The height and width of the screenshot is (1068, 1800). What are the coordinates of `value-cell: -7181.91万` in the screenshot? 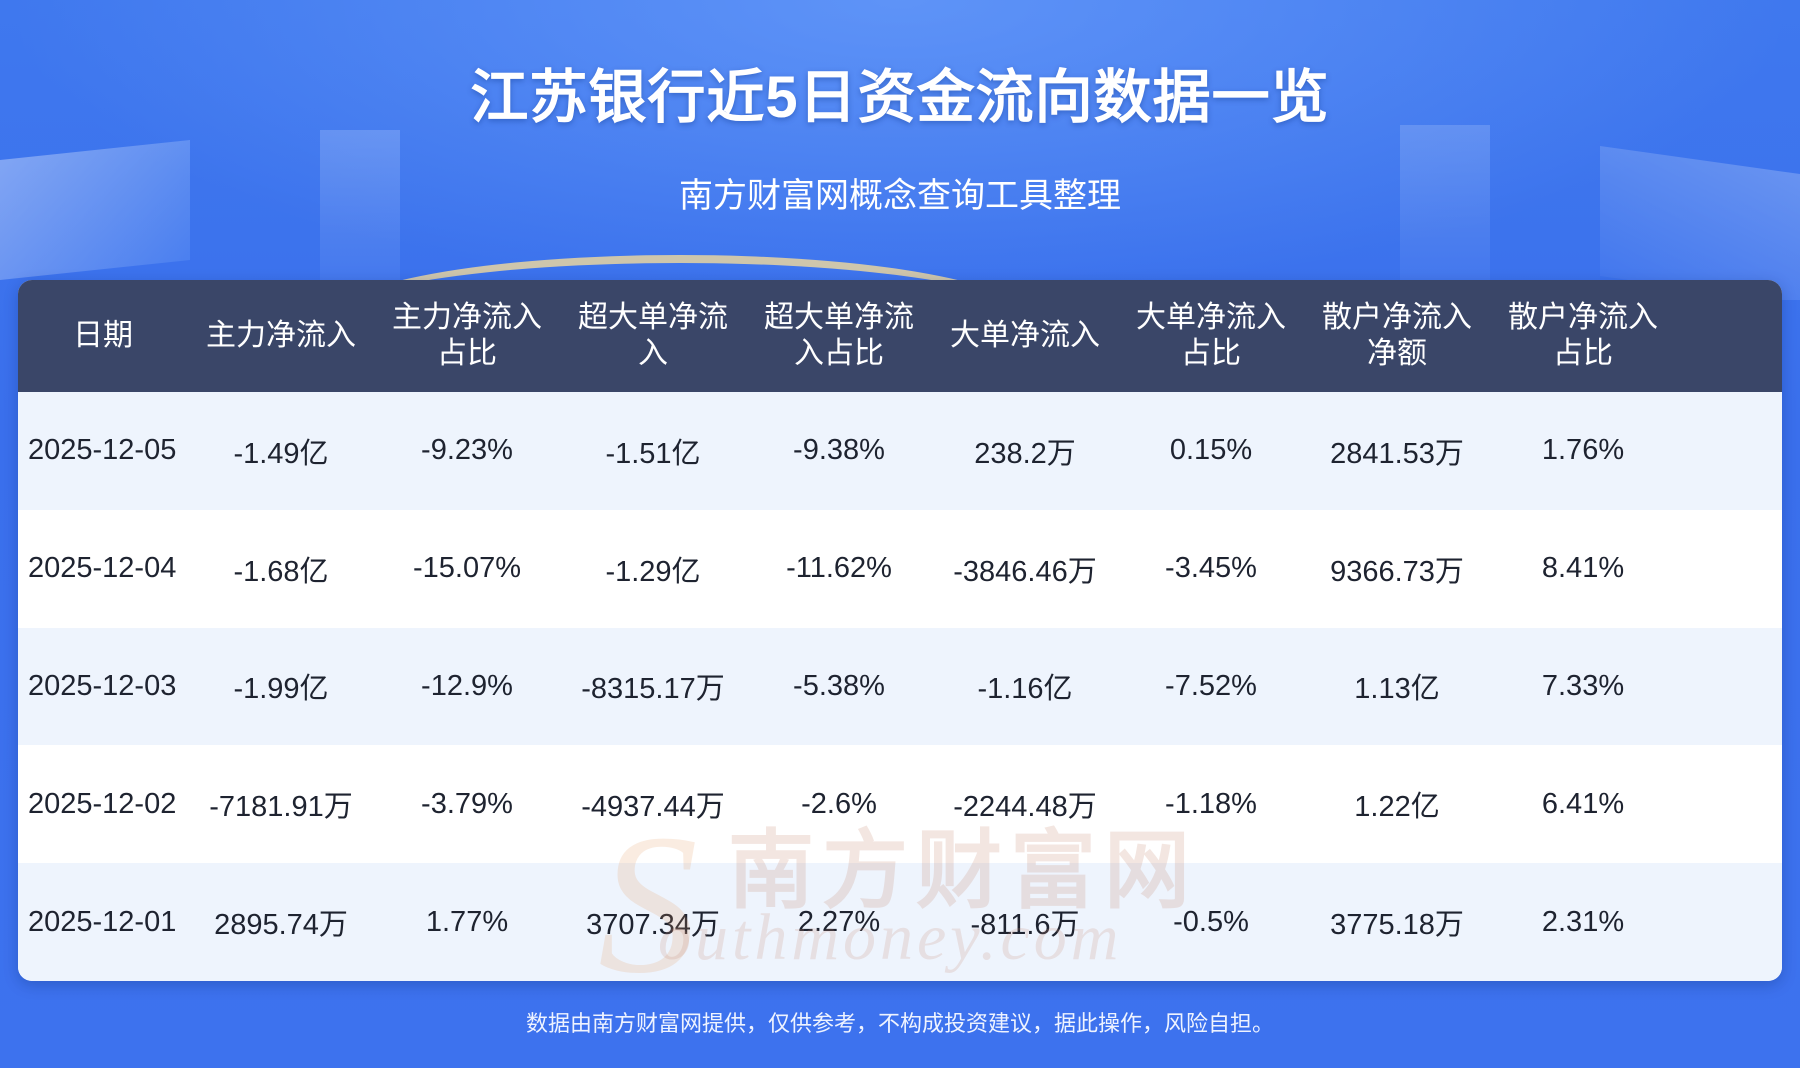 It's located at (281, 807).